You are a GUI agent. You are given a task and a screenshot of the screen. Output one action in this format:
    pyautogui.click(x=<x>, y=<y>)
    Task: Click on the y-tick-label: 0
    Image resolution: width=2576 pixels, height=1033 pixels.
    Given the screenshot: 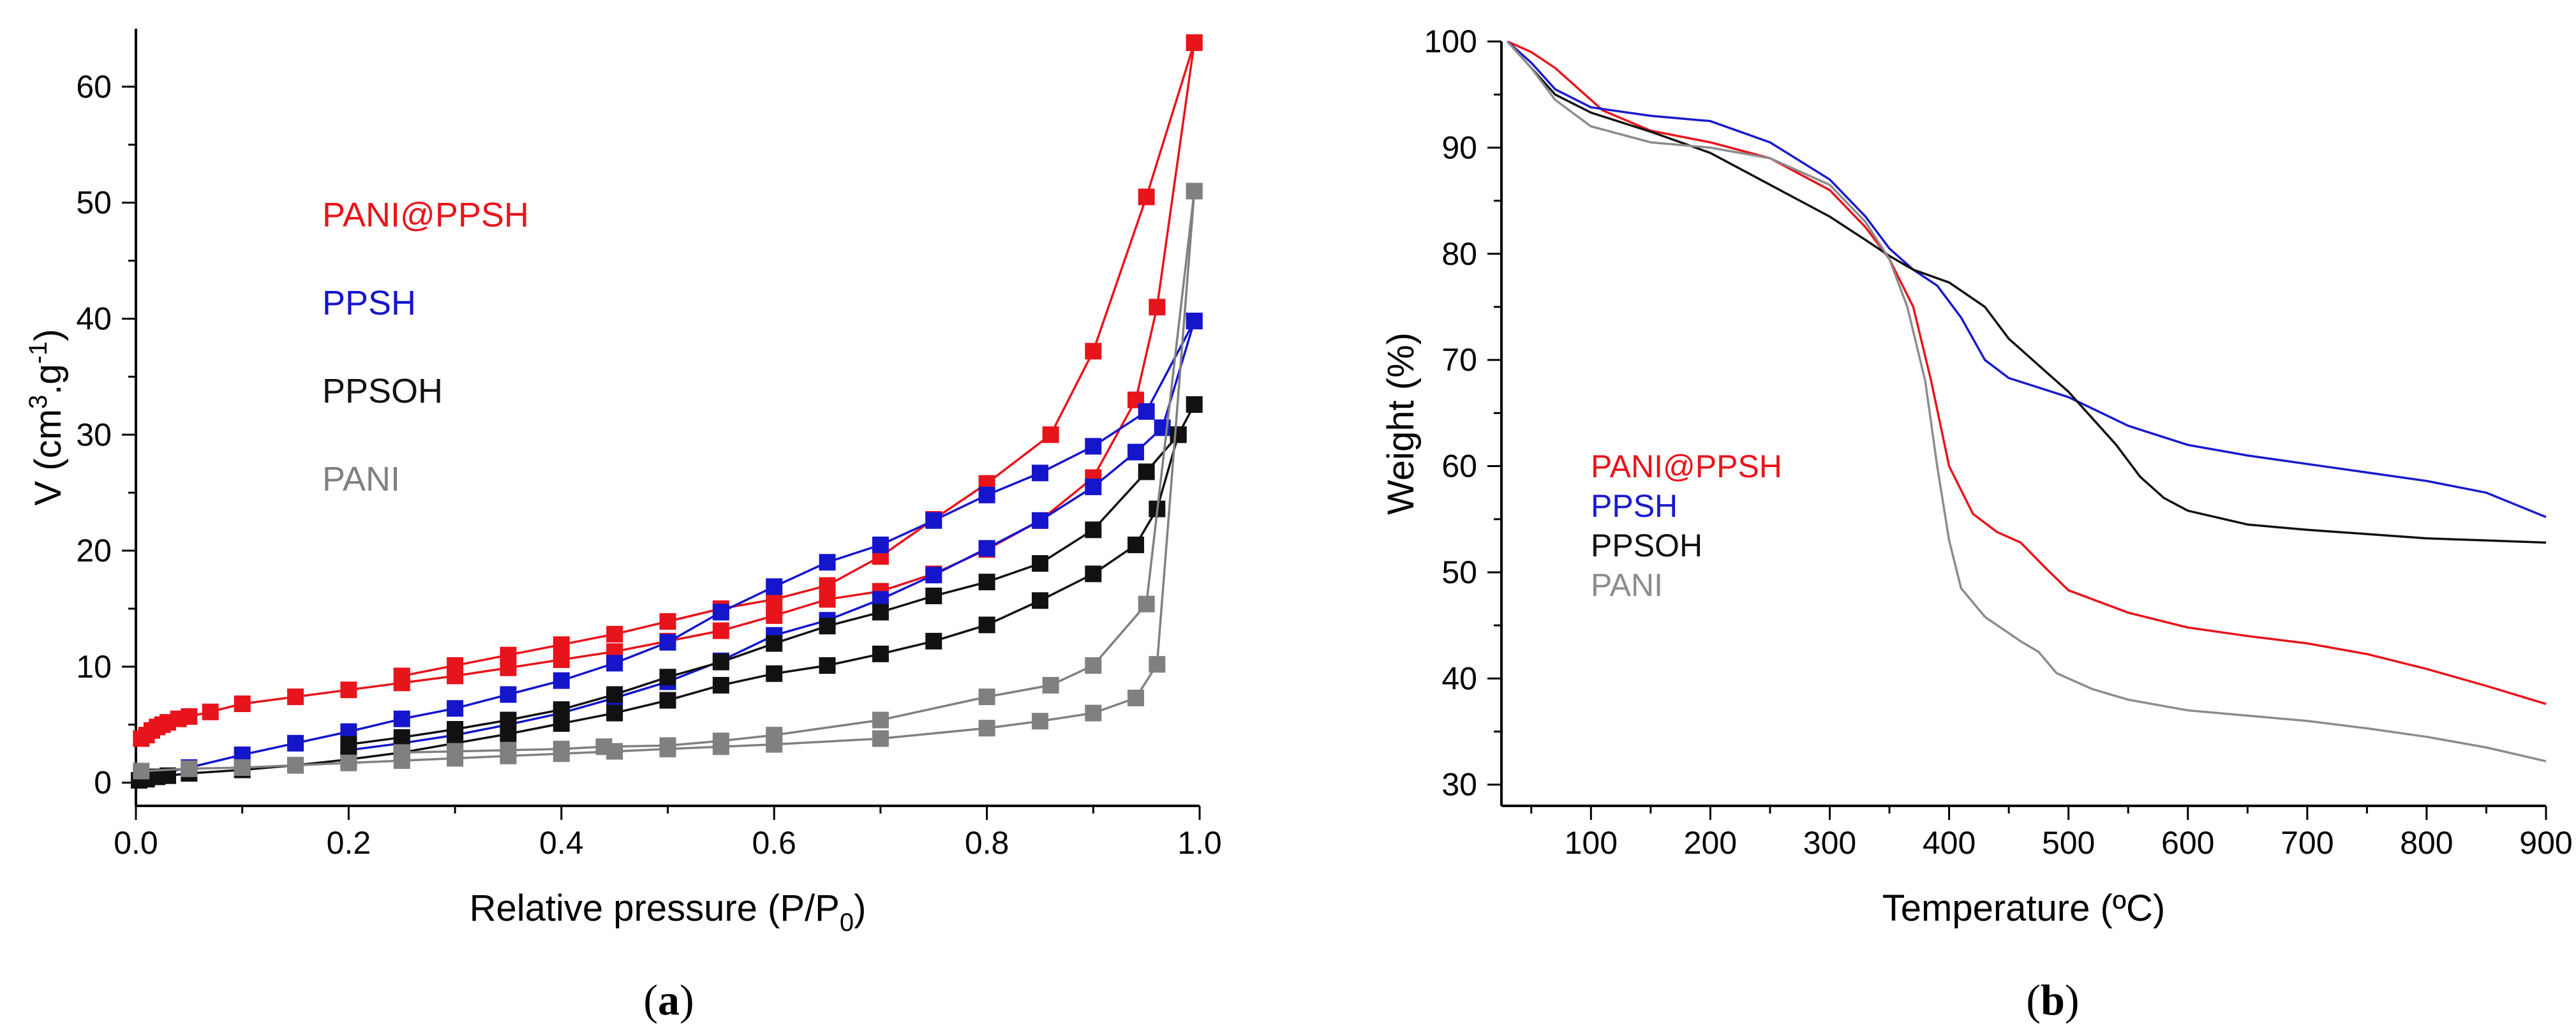 What is the action you would take?
    pyautogui.click(x=103, y=783)
    